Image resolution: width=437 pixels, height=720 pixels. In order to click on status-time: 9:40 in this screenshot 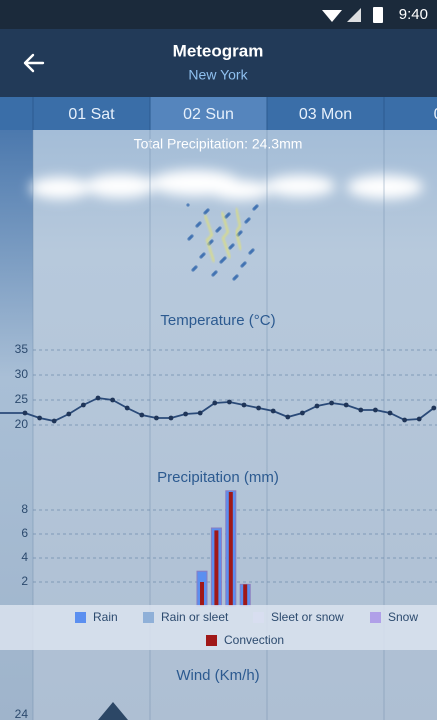, I will do `click(413, 14)`.